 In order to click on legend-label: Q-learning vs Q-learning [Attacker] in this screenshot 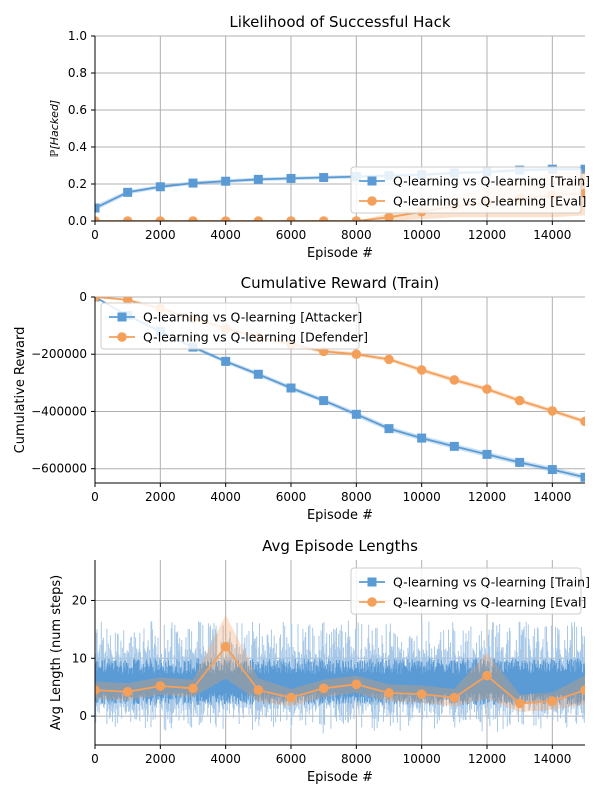, I will do `click(252, 317)`.